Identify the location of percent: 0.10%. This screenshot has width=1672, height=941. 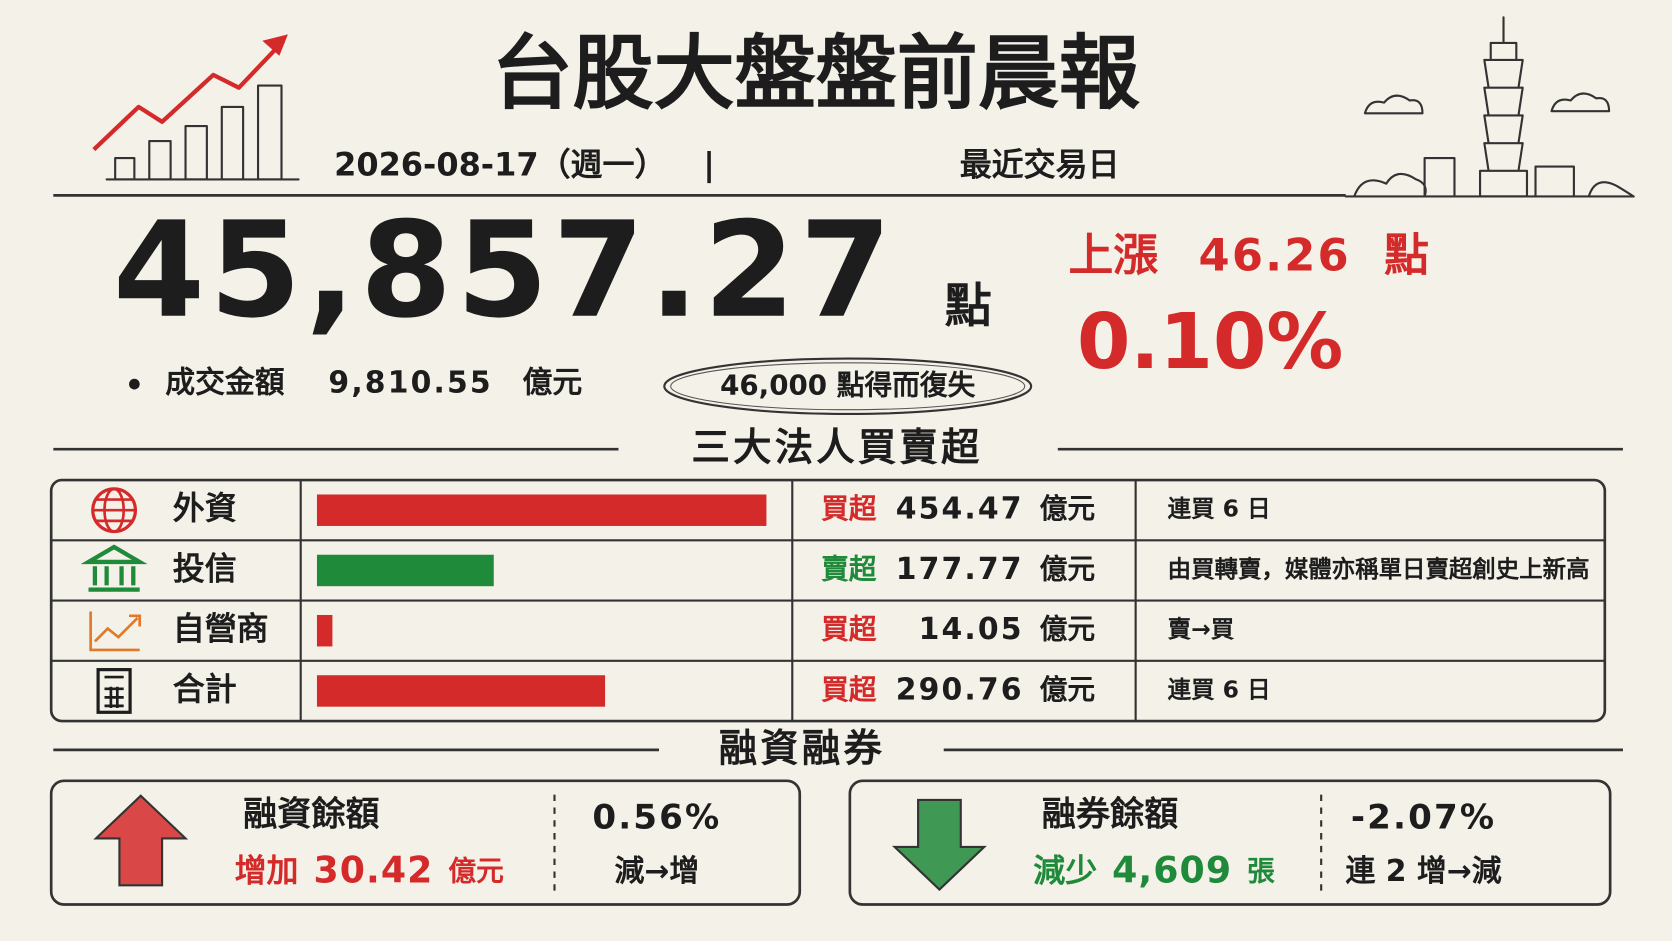
(1210, 342).